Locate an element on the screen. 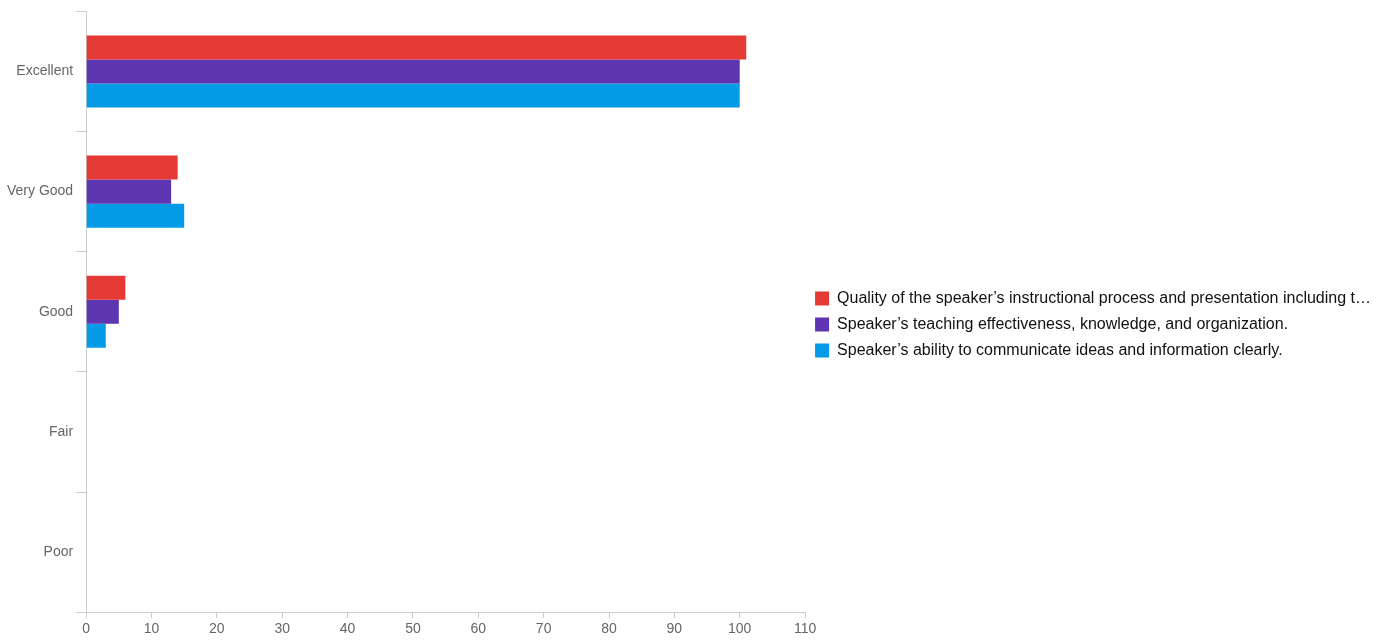  x-tick-label: 70 is located at coordinates (543, 628).